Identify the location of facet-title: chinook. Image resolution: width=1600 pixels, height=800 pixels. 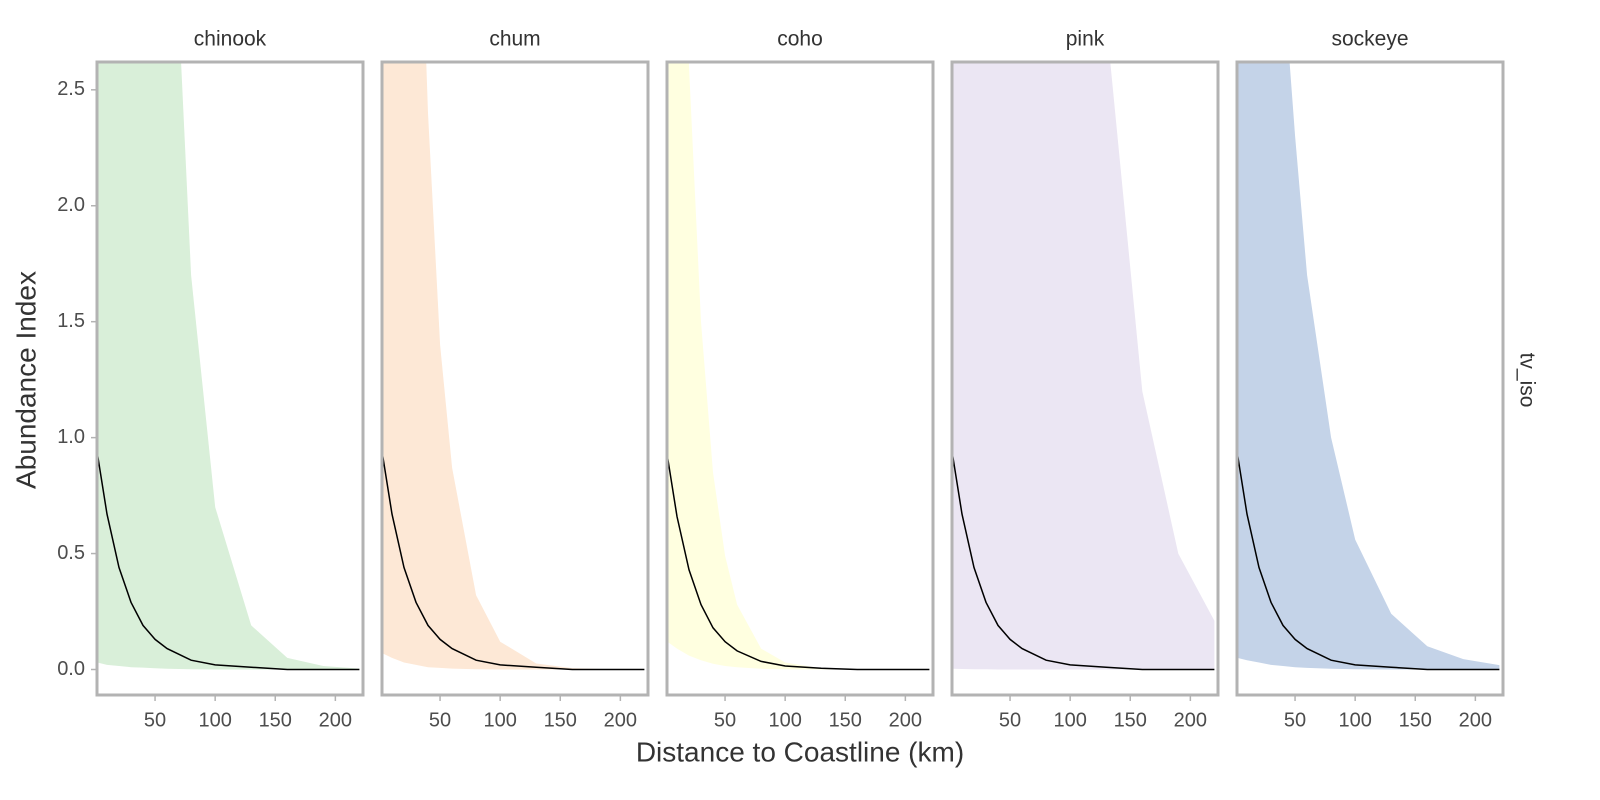
(230, 39).